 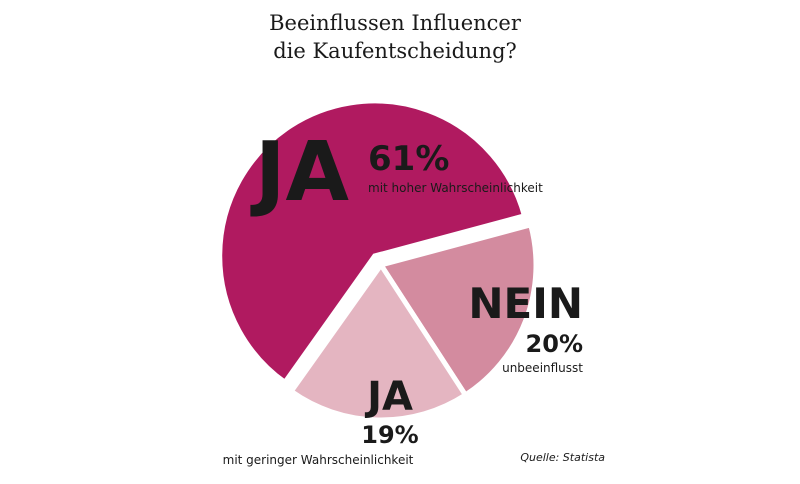 I want to click on description-label: mit hoher Wahrscheinlichkeit, so click(x=455, y=188).